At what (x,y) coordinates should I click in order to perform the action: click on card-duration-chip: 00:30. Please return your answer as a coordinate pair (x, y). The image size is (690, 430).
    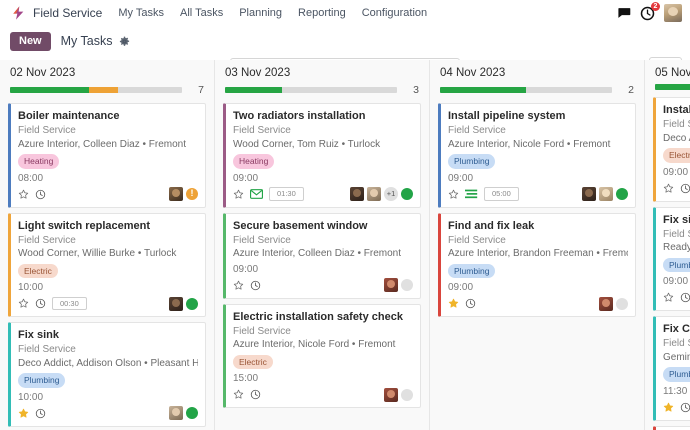
    Looking at the image, I should click on (69, 303).